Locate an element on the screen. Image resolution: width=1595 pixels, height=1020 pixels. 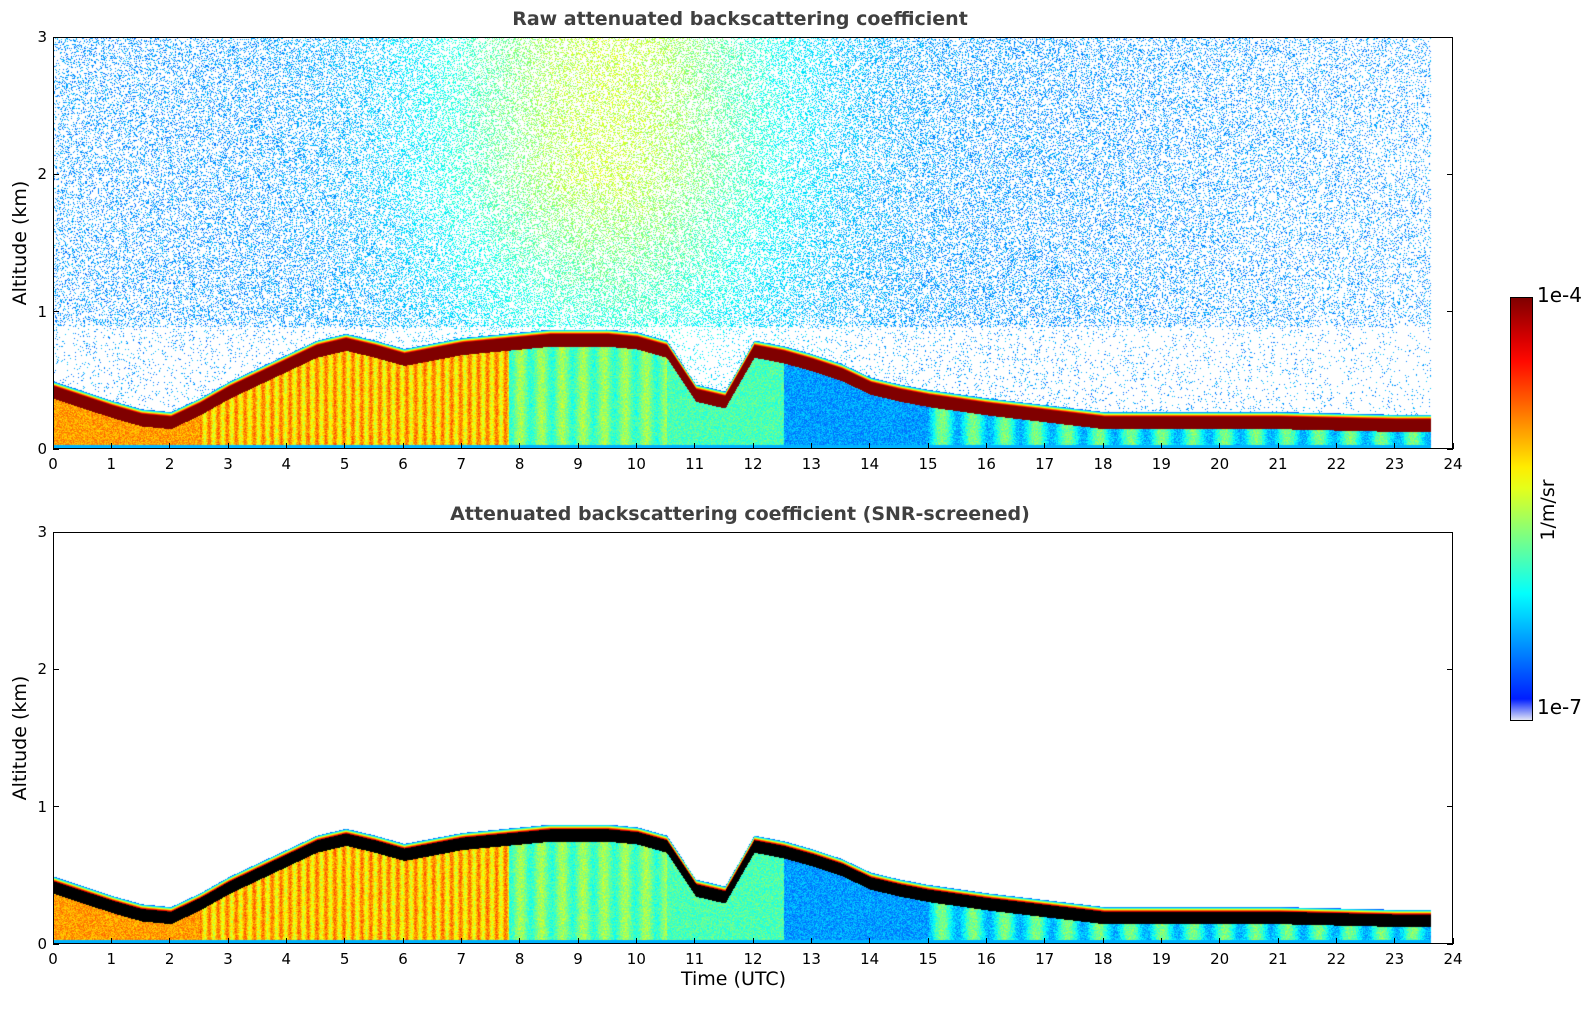
x-tick-label: 12 is located at coordinates (753, 464).